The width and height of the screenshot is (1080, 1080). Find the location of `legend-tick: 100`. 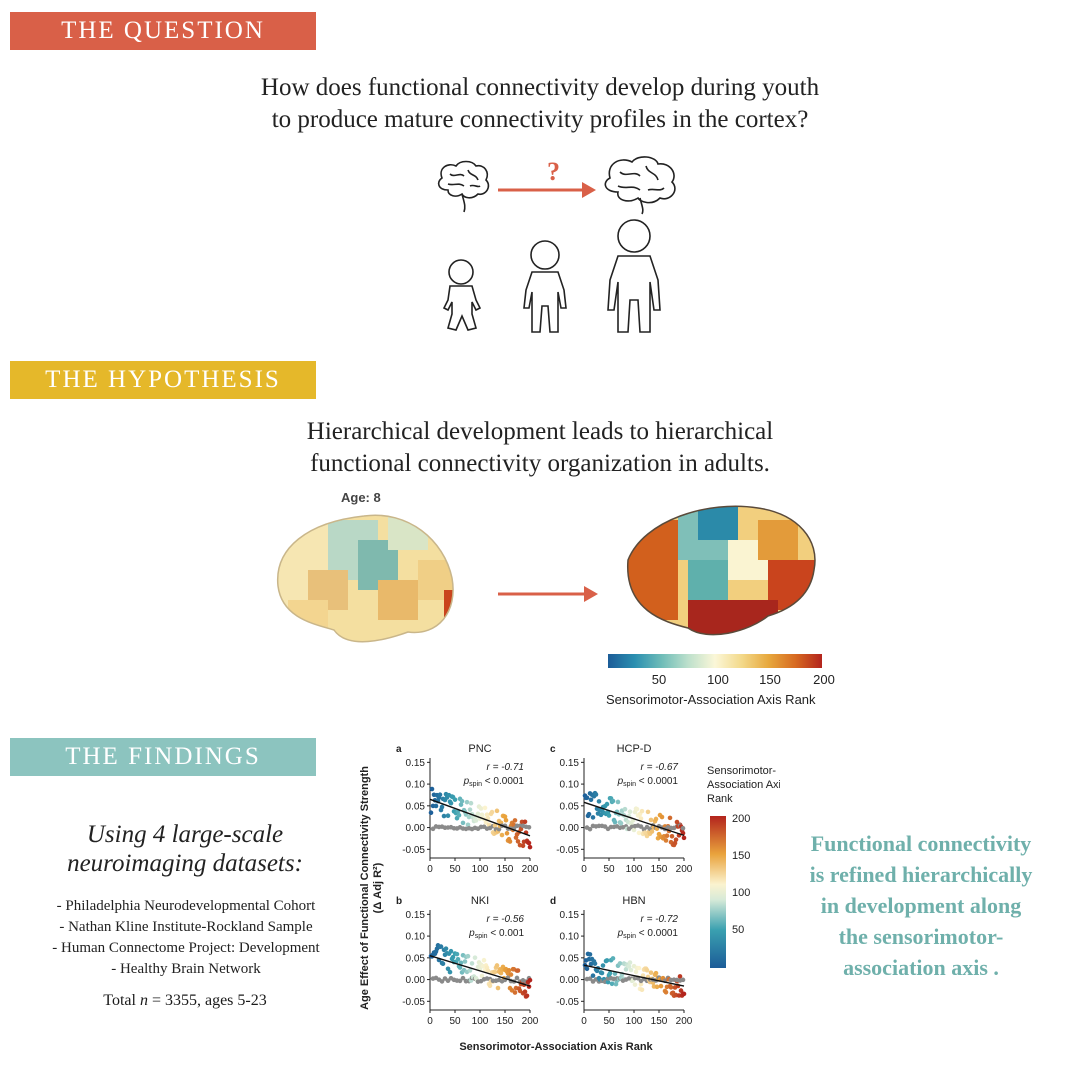

legend-tick: 100 is located at coordinates (741, 893).